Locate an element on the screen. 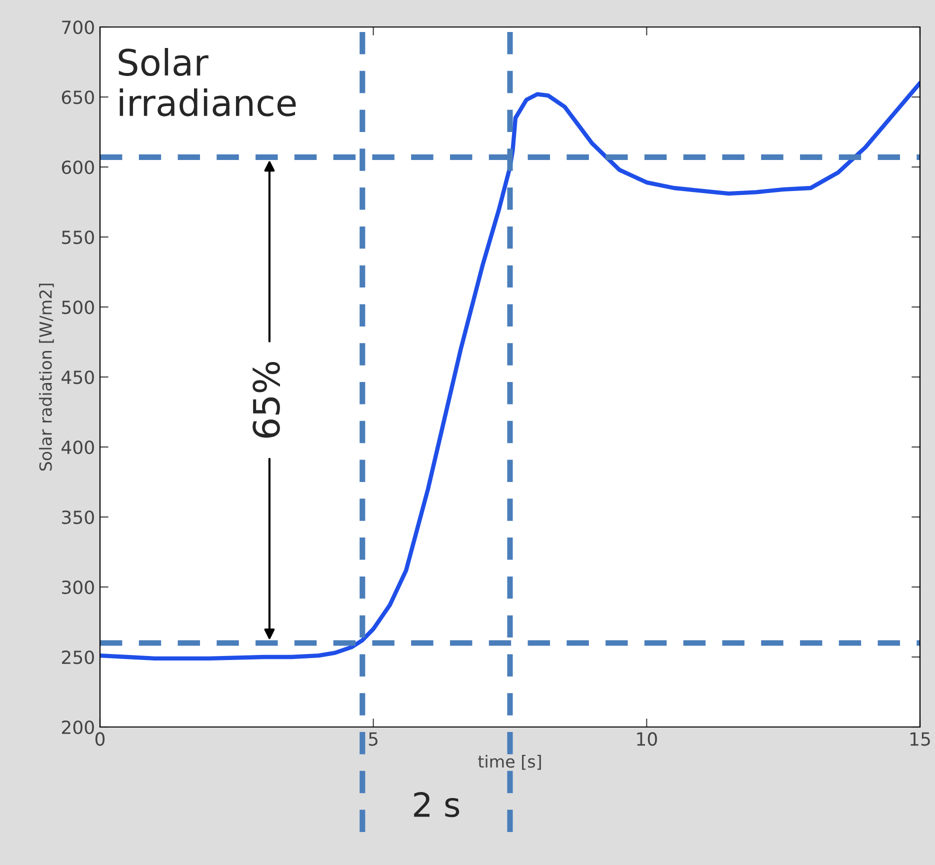  x-tick-label: 10 is located at coordinates (647, 739).